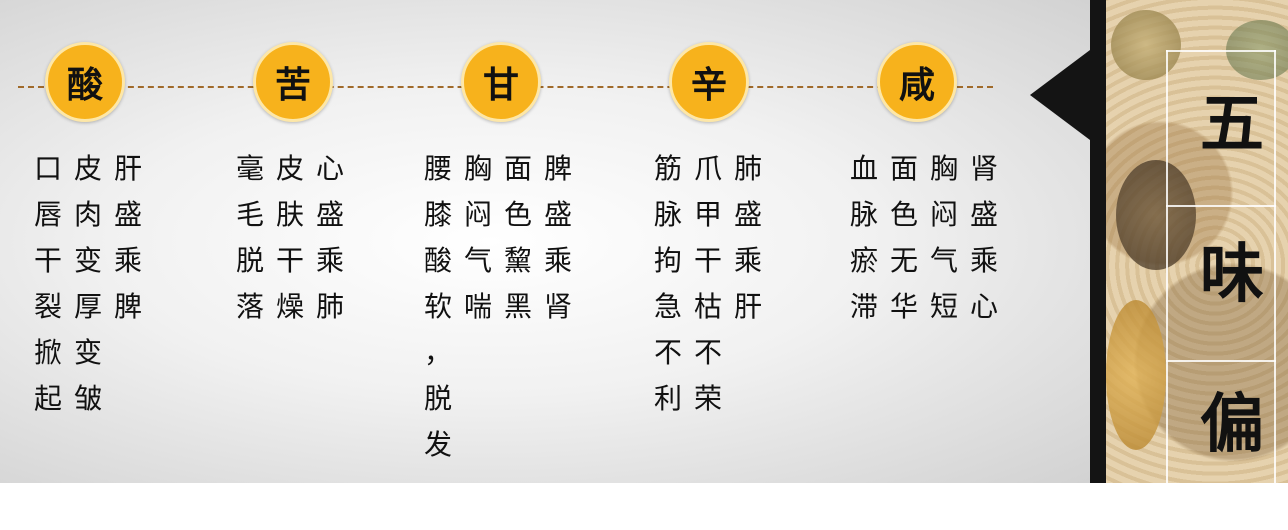 This screenshot has height=530, width=1288. I want to click on text-column: 皮肉变厚变皱, so click(88, 284).